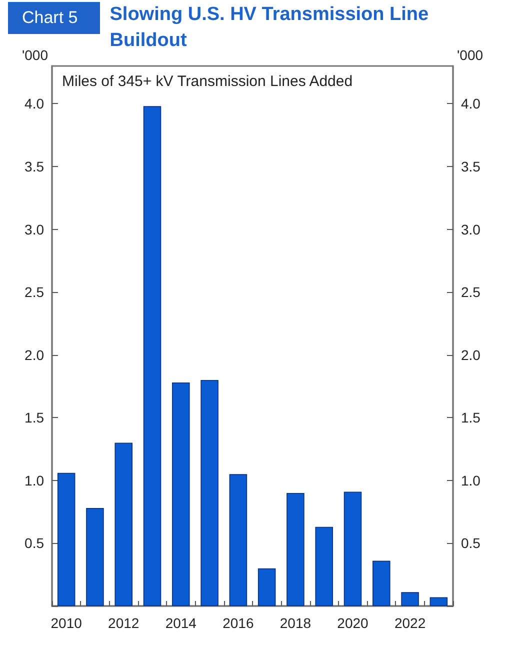 This screenshot has height=657, width=505. What do you see at coordinates (270, 28) in the screenshot?
I see `chart-title: Slowing U.S. HV Transmission Line Buildout` at bounding box center [270, 28].